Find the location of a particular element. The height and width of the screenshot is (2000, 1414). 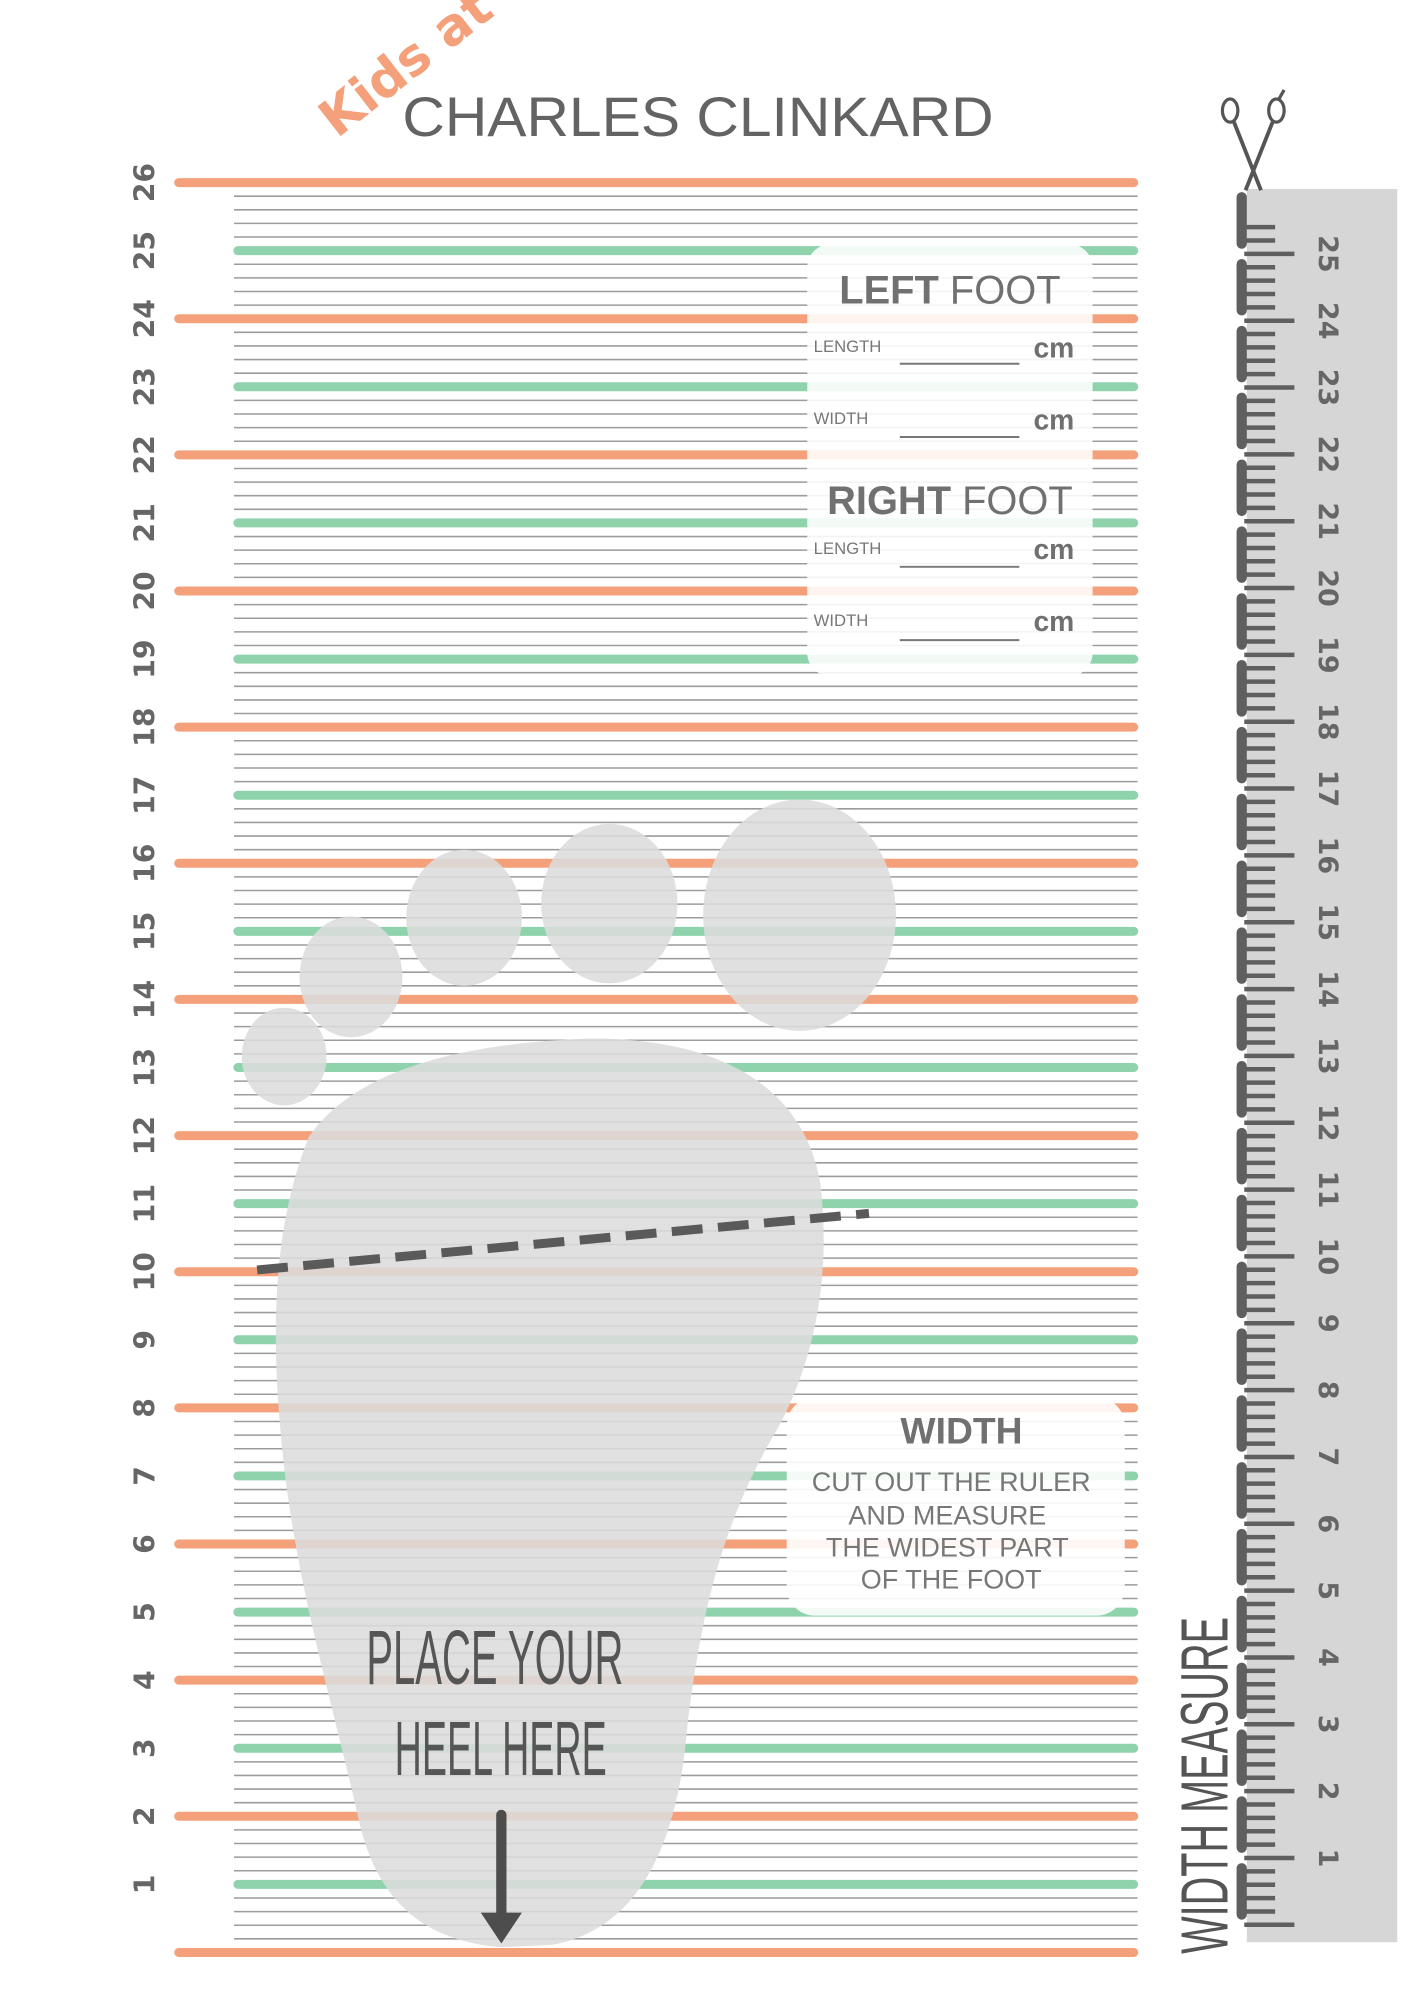

ruler-label: 25 is located at coordinates (1327, 254).